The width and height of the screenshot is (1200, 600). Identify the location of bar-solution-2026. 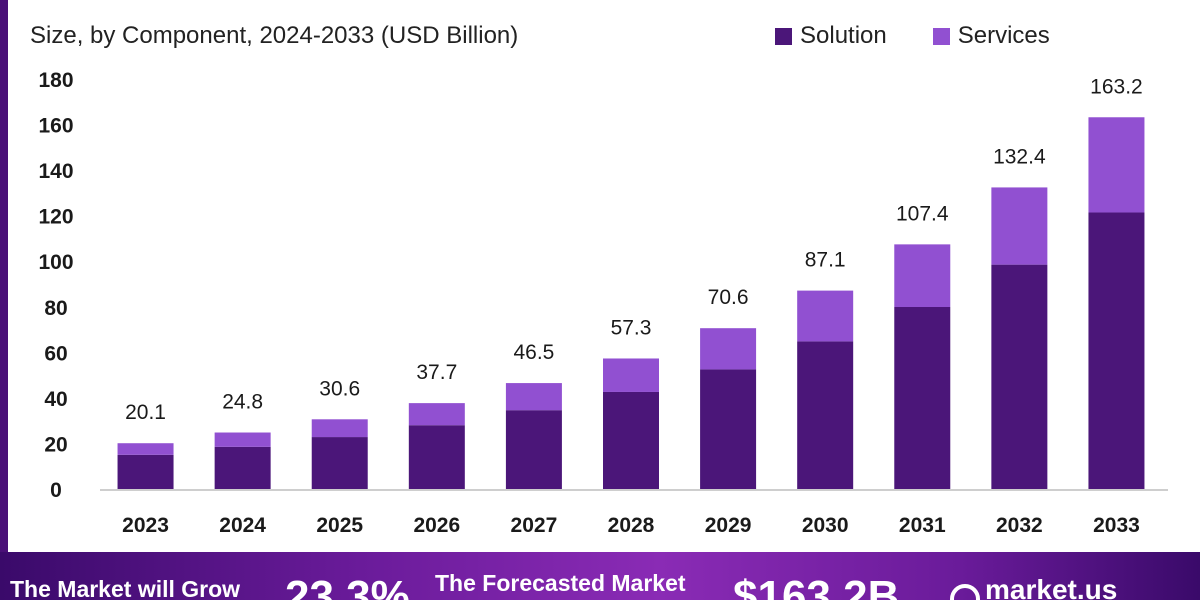
(436, 457).